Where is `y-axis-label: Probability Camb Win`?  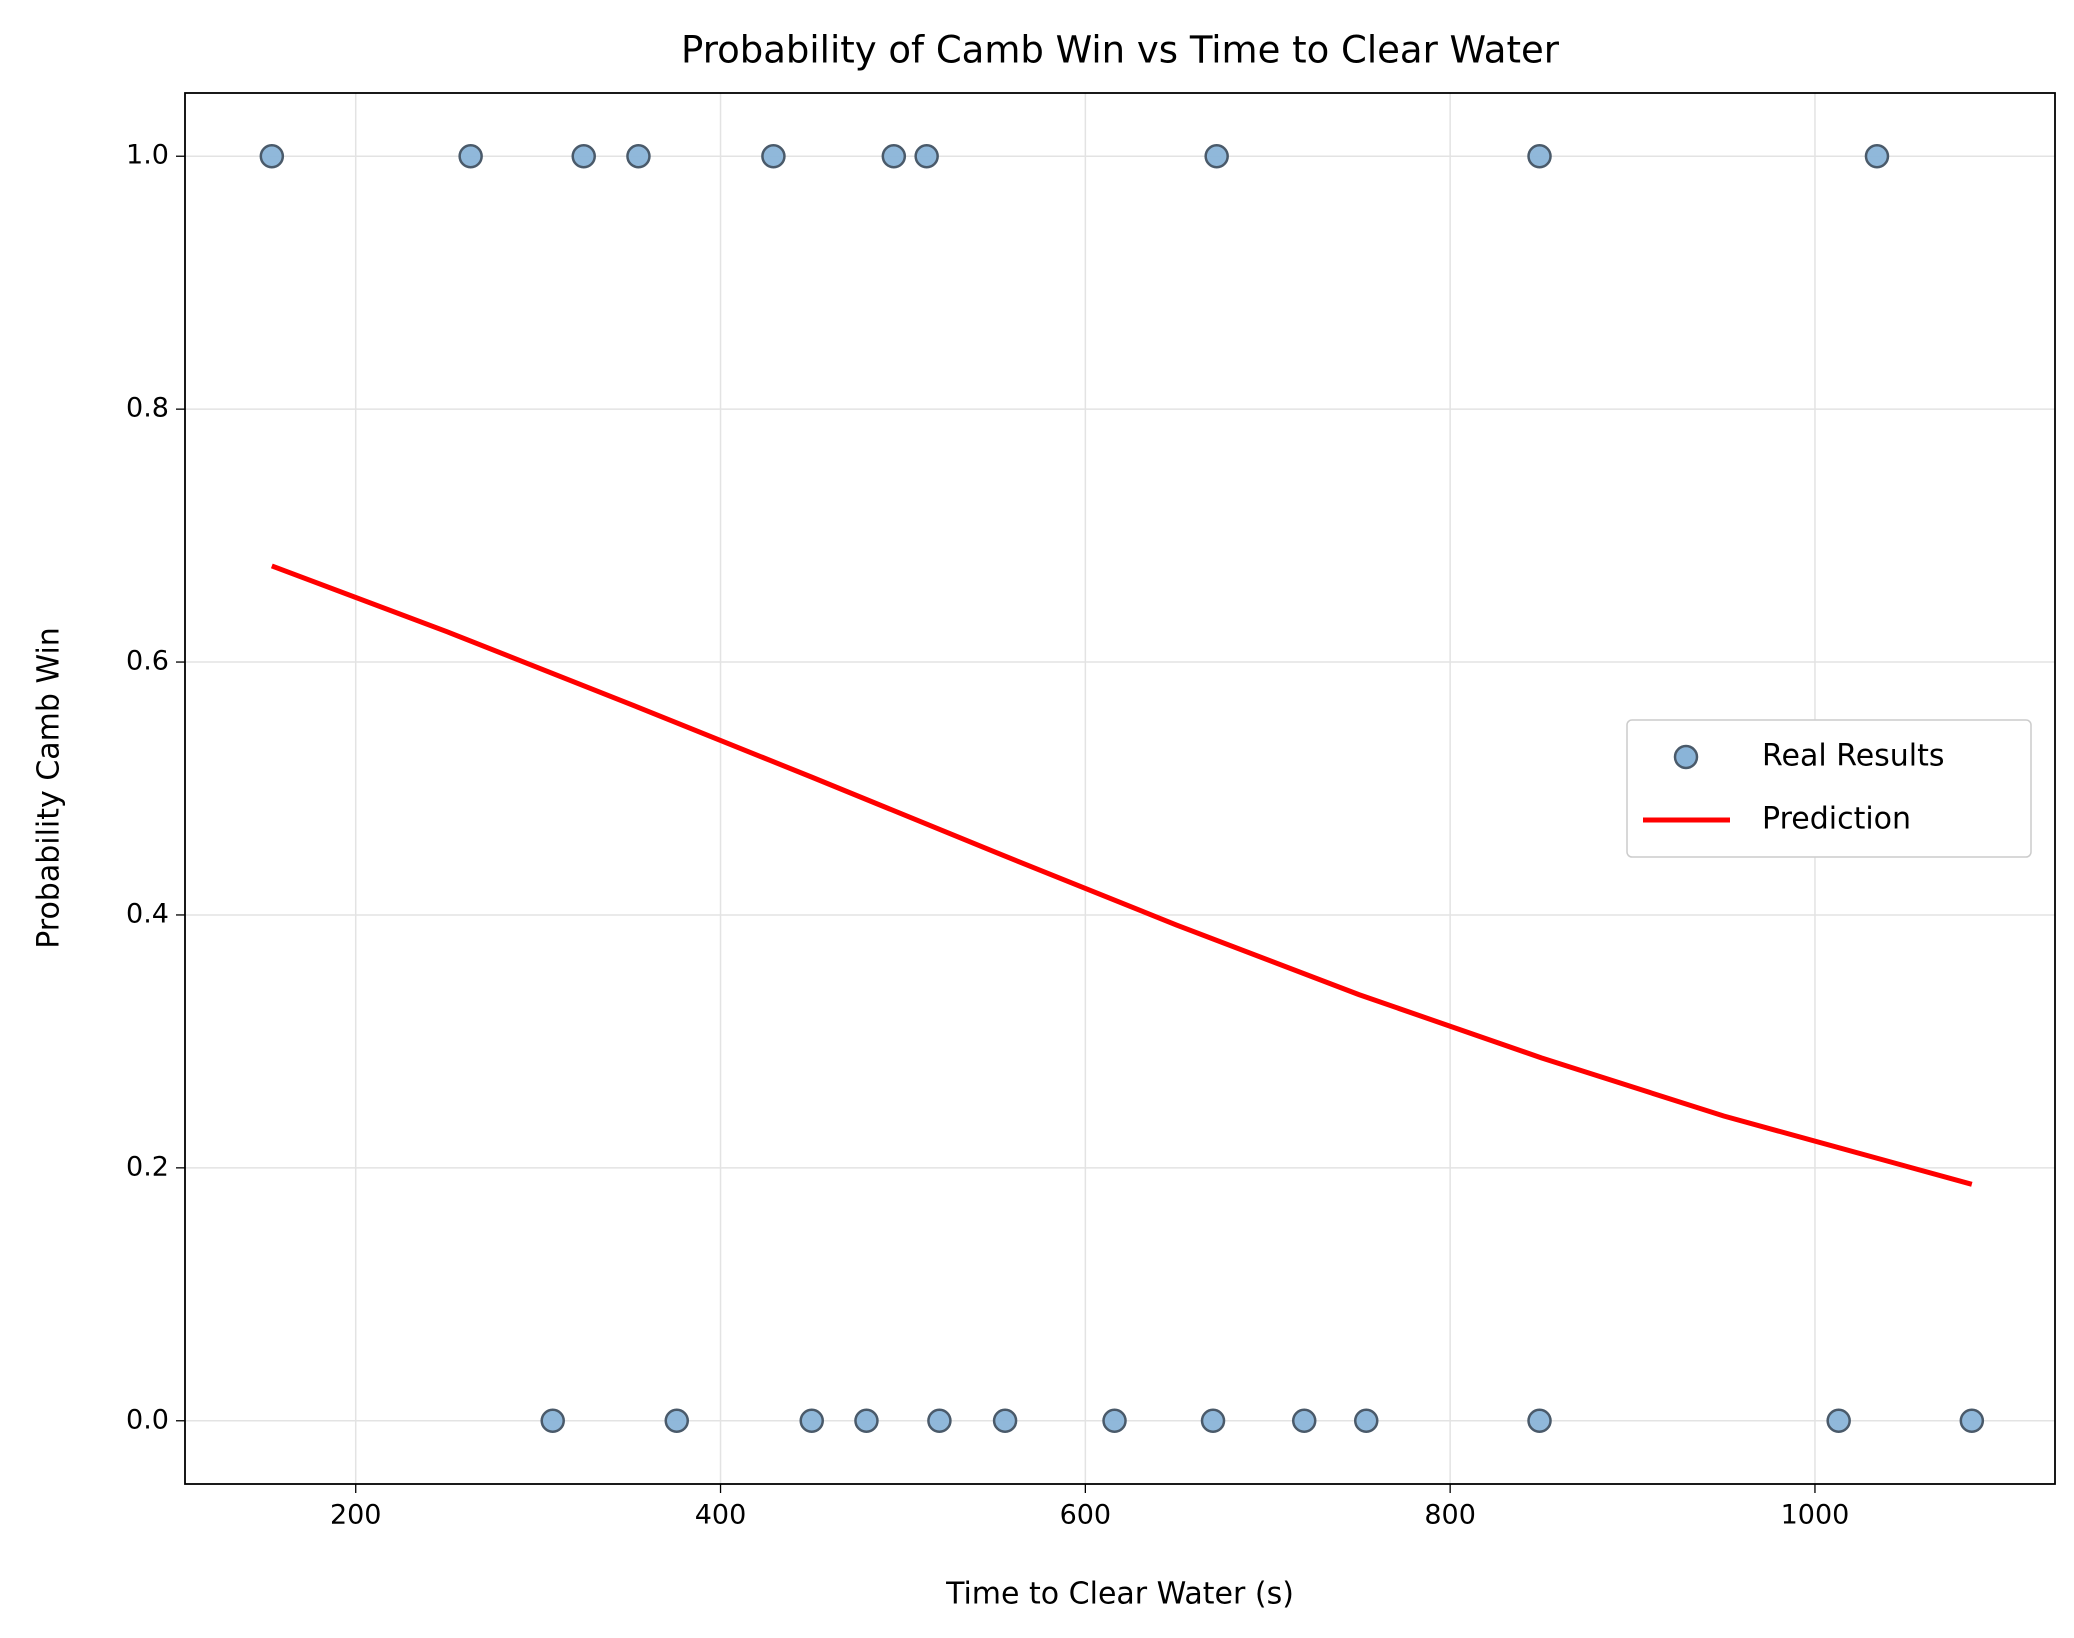
y-axis-label: Probability Camb Win is located at coordinates (49, 788).